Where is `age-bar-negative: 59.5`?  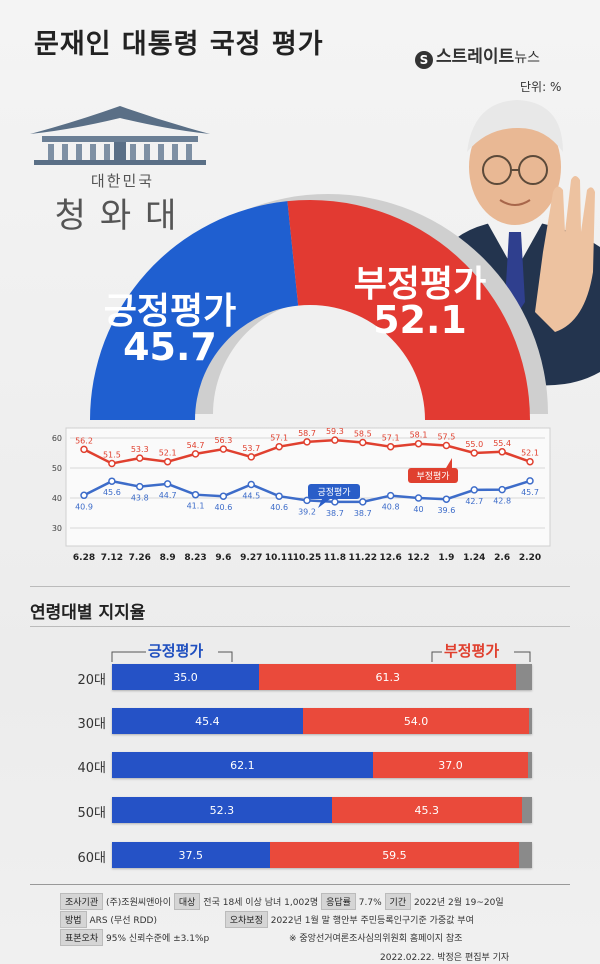 age-bar-negative: 59.5 is located at coordinates (394, 855).